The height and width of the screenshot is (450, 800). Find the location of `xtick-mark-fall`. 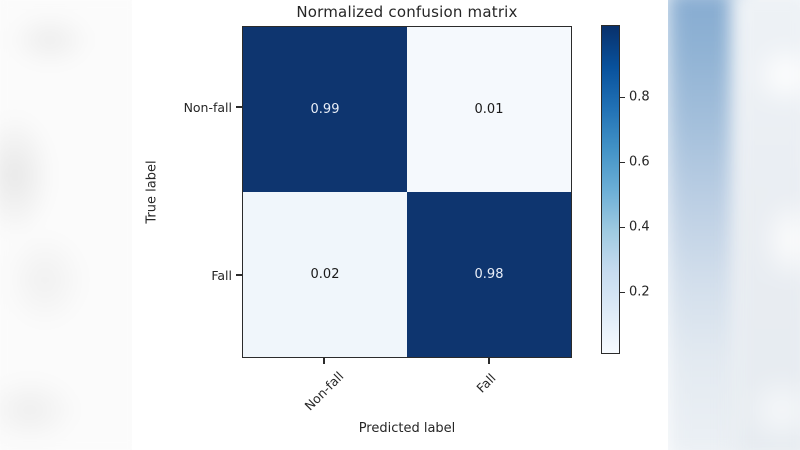

xtick-mark-fall is located at coordinates (489, 361).